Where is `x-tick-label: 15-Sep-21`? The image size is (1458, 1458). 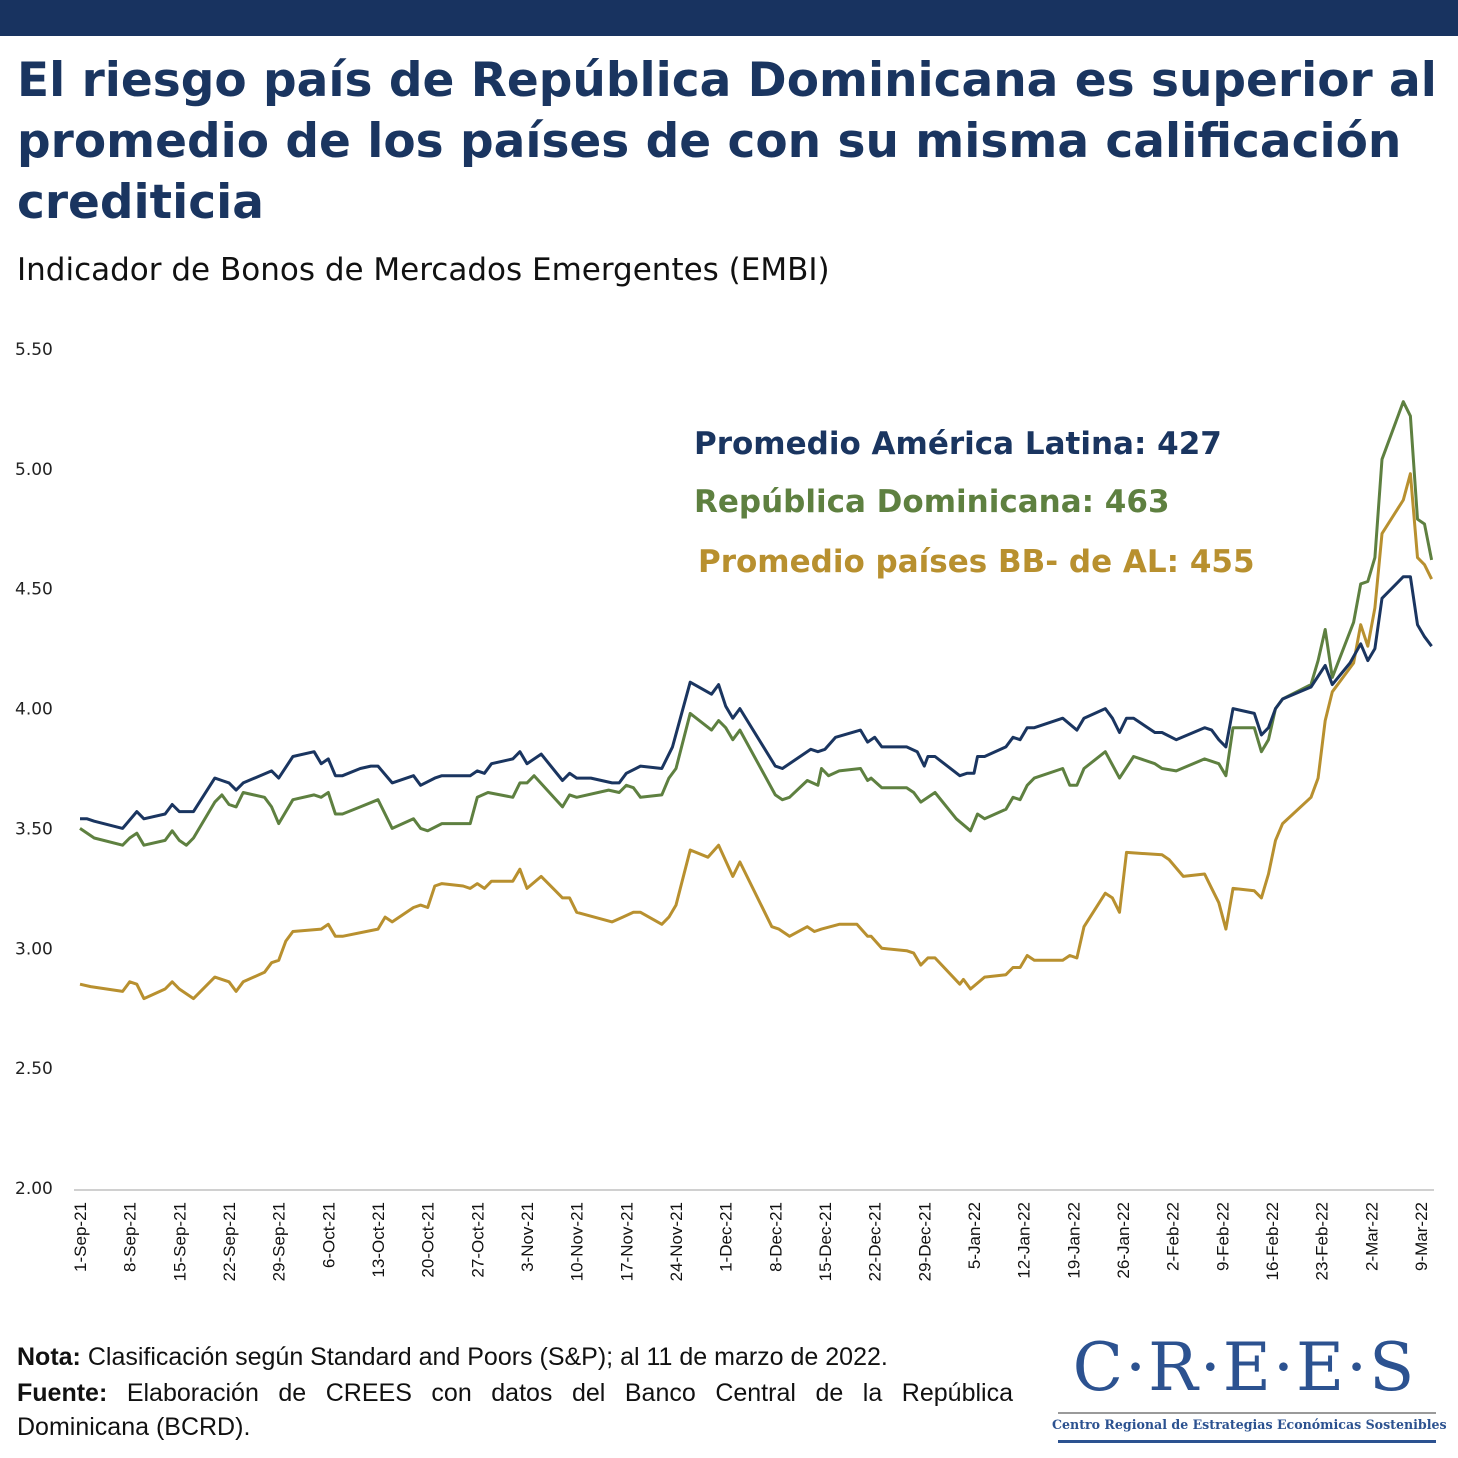
x-tick-label: 15-Sep-21 is located at coordinates (179, 1241).